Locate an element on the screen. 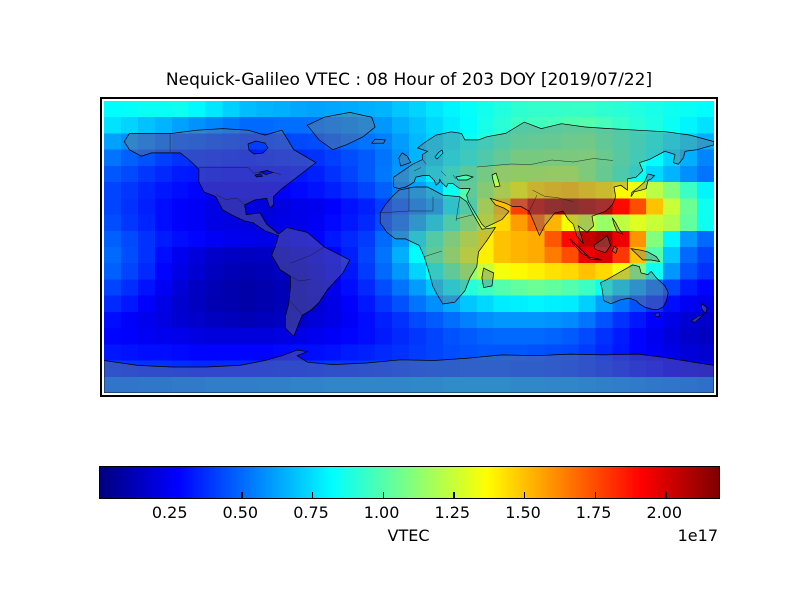 This screenshot has height=600, width=800. colorbar-axis-label: VTEC is located at coordinates (408, 535).